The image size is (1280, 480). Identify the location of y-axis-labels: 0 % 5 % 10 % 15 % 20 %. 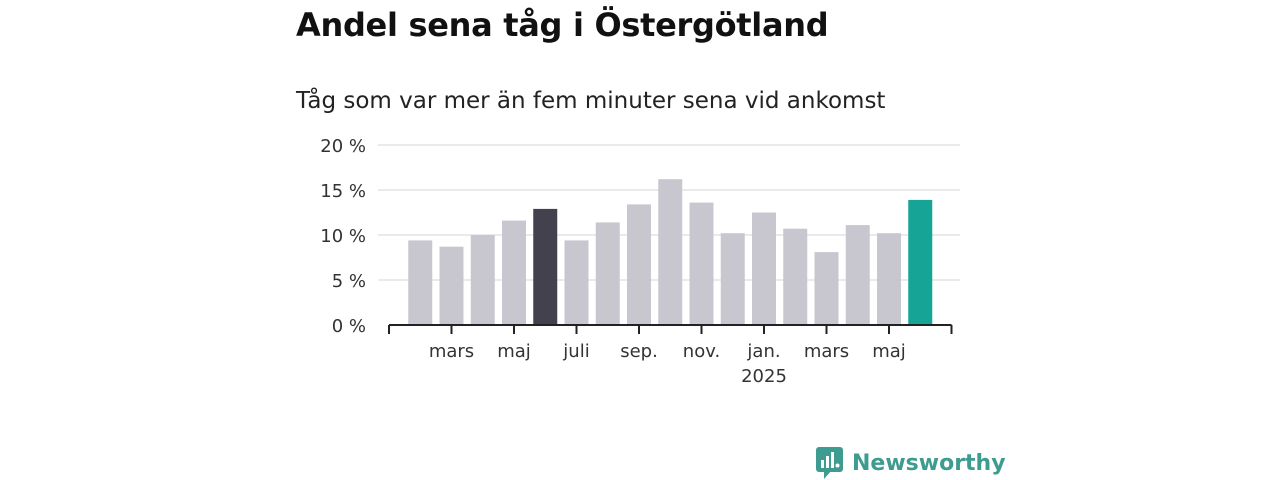
(343, 236).